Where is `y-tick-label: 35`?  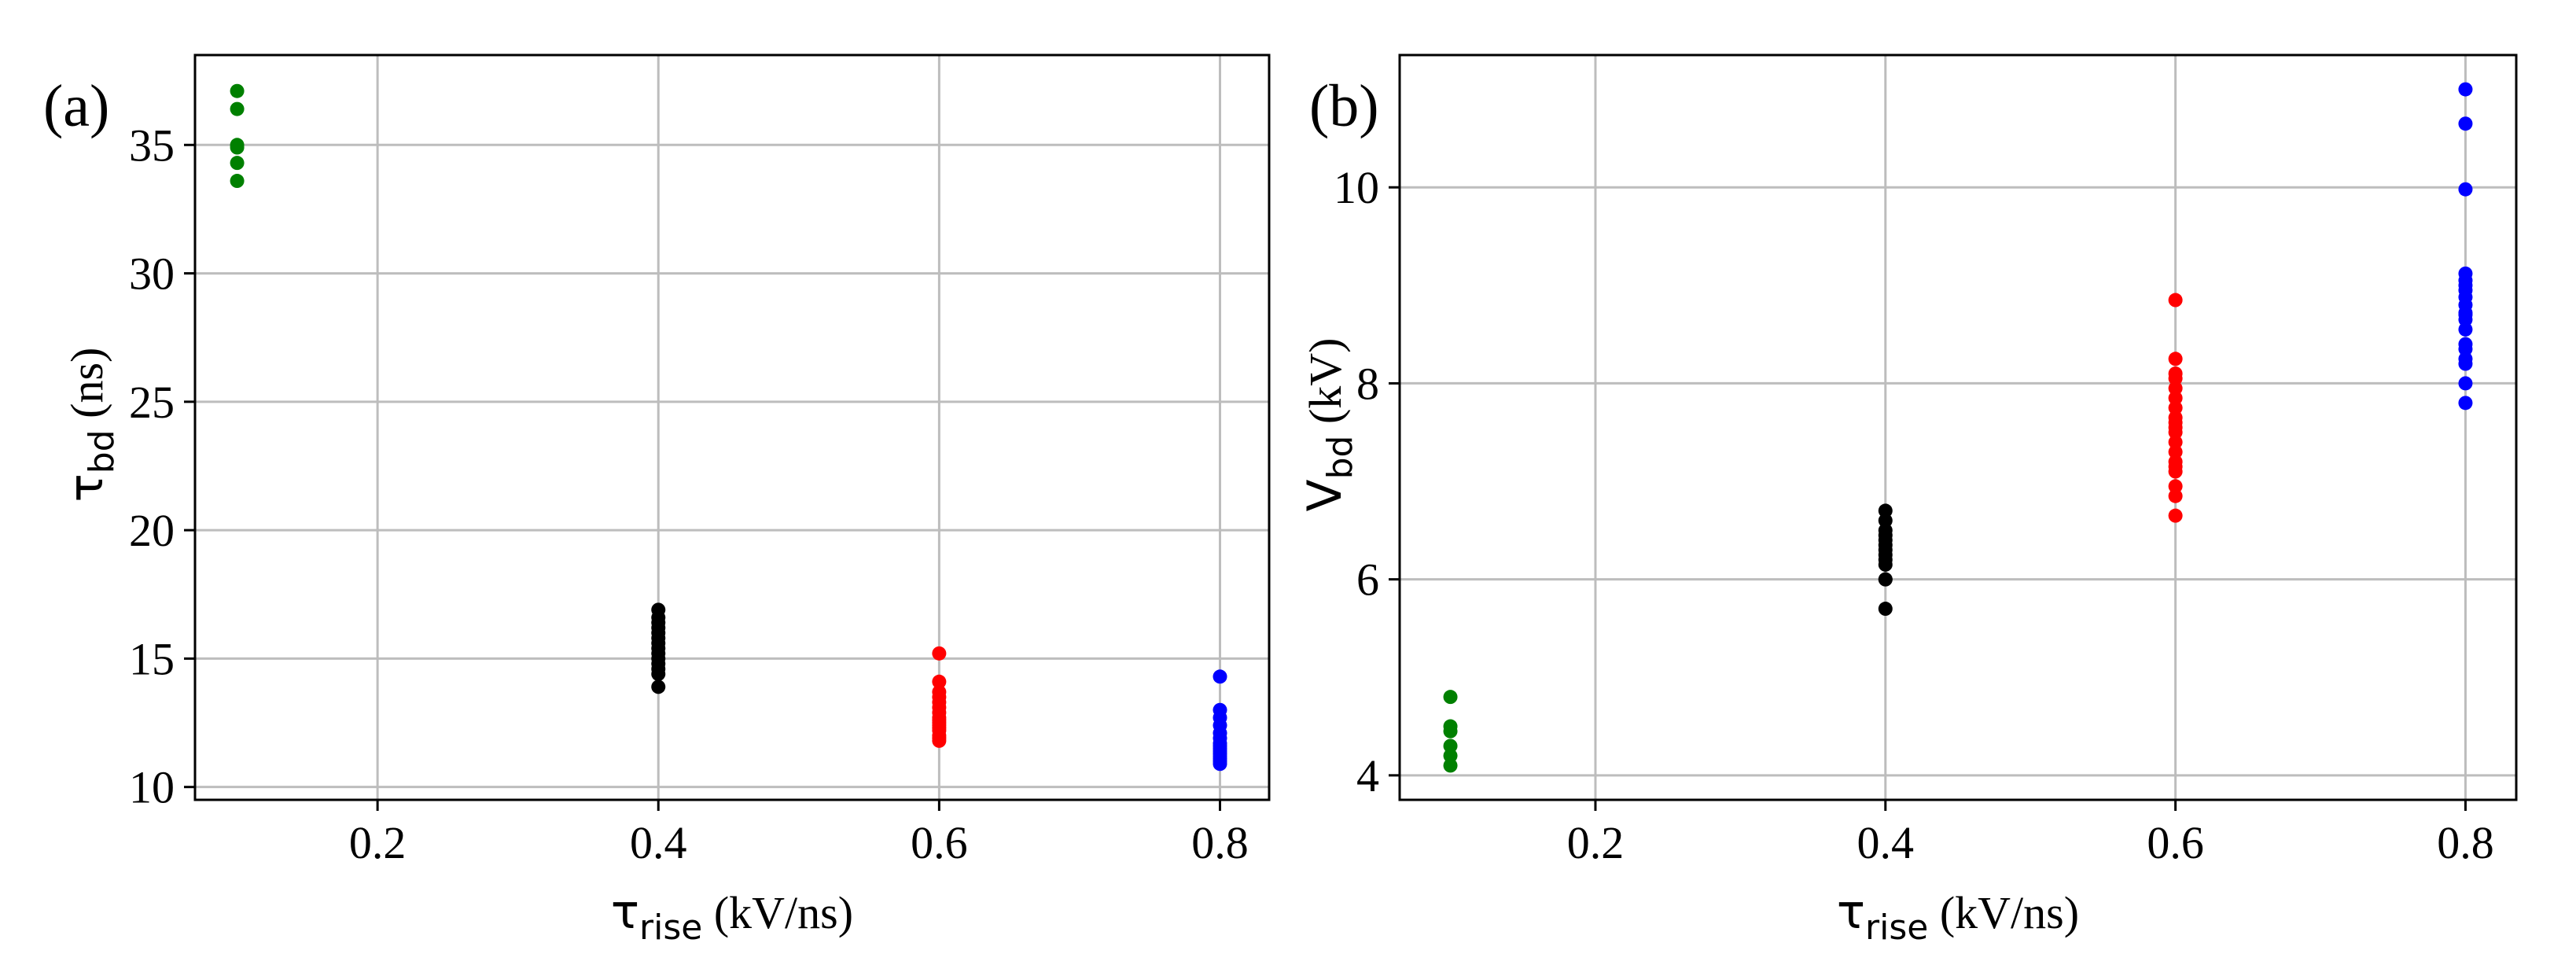 y-tick-label: 35 is located at coordinates (152, 145).